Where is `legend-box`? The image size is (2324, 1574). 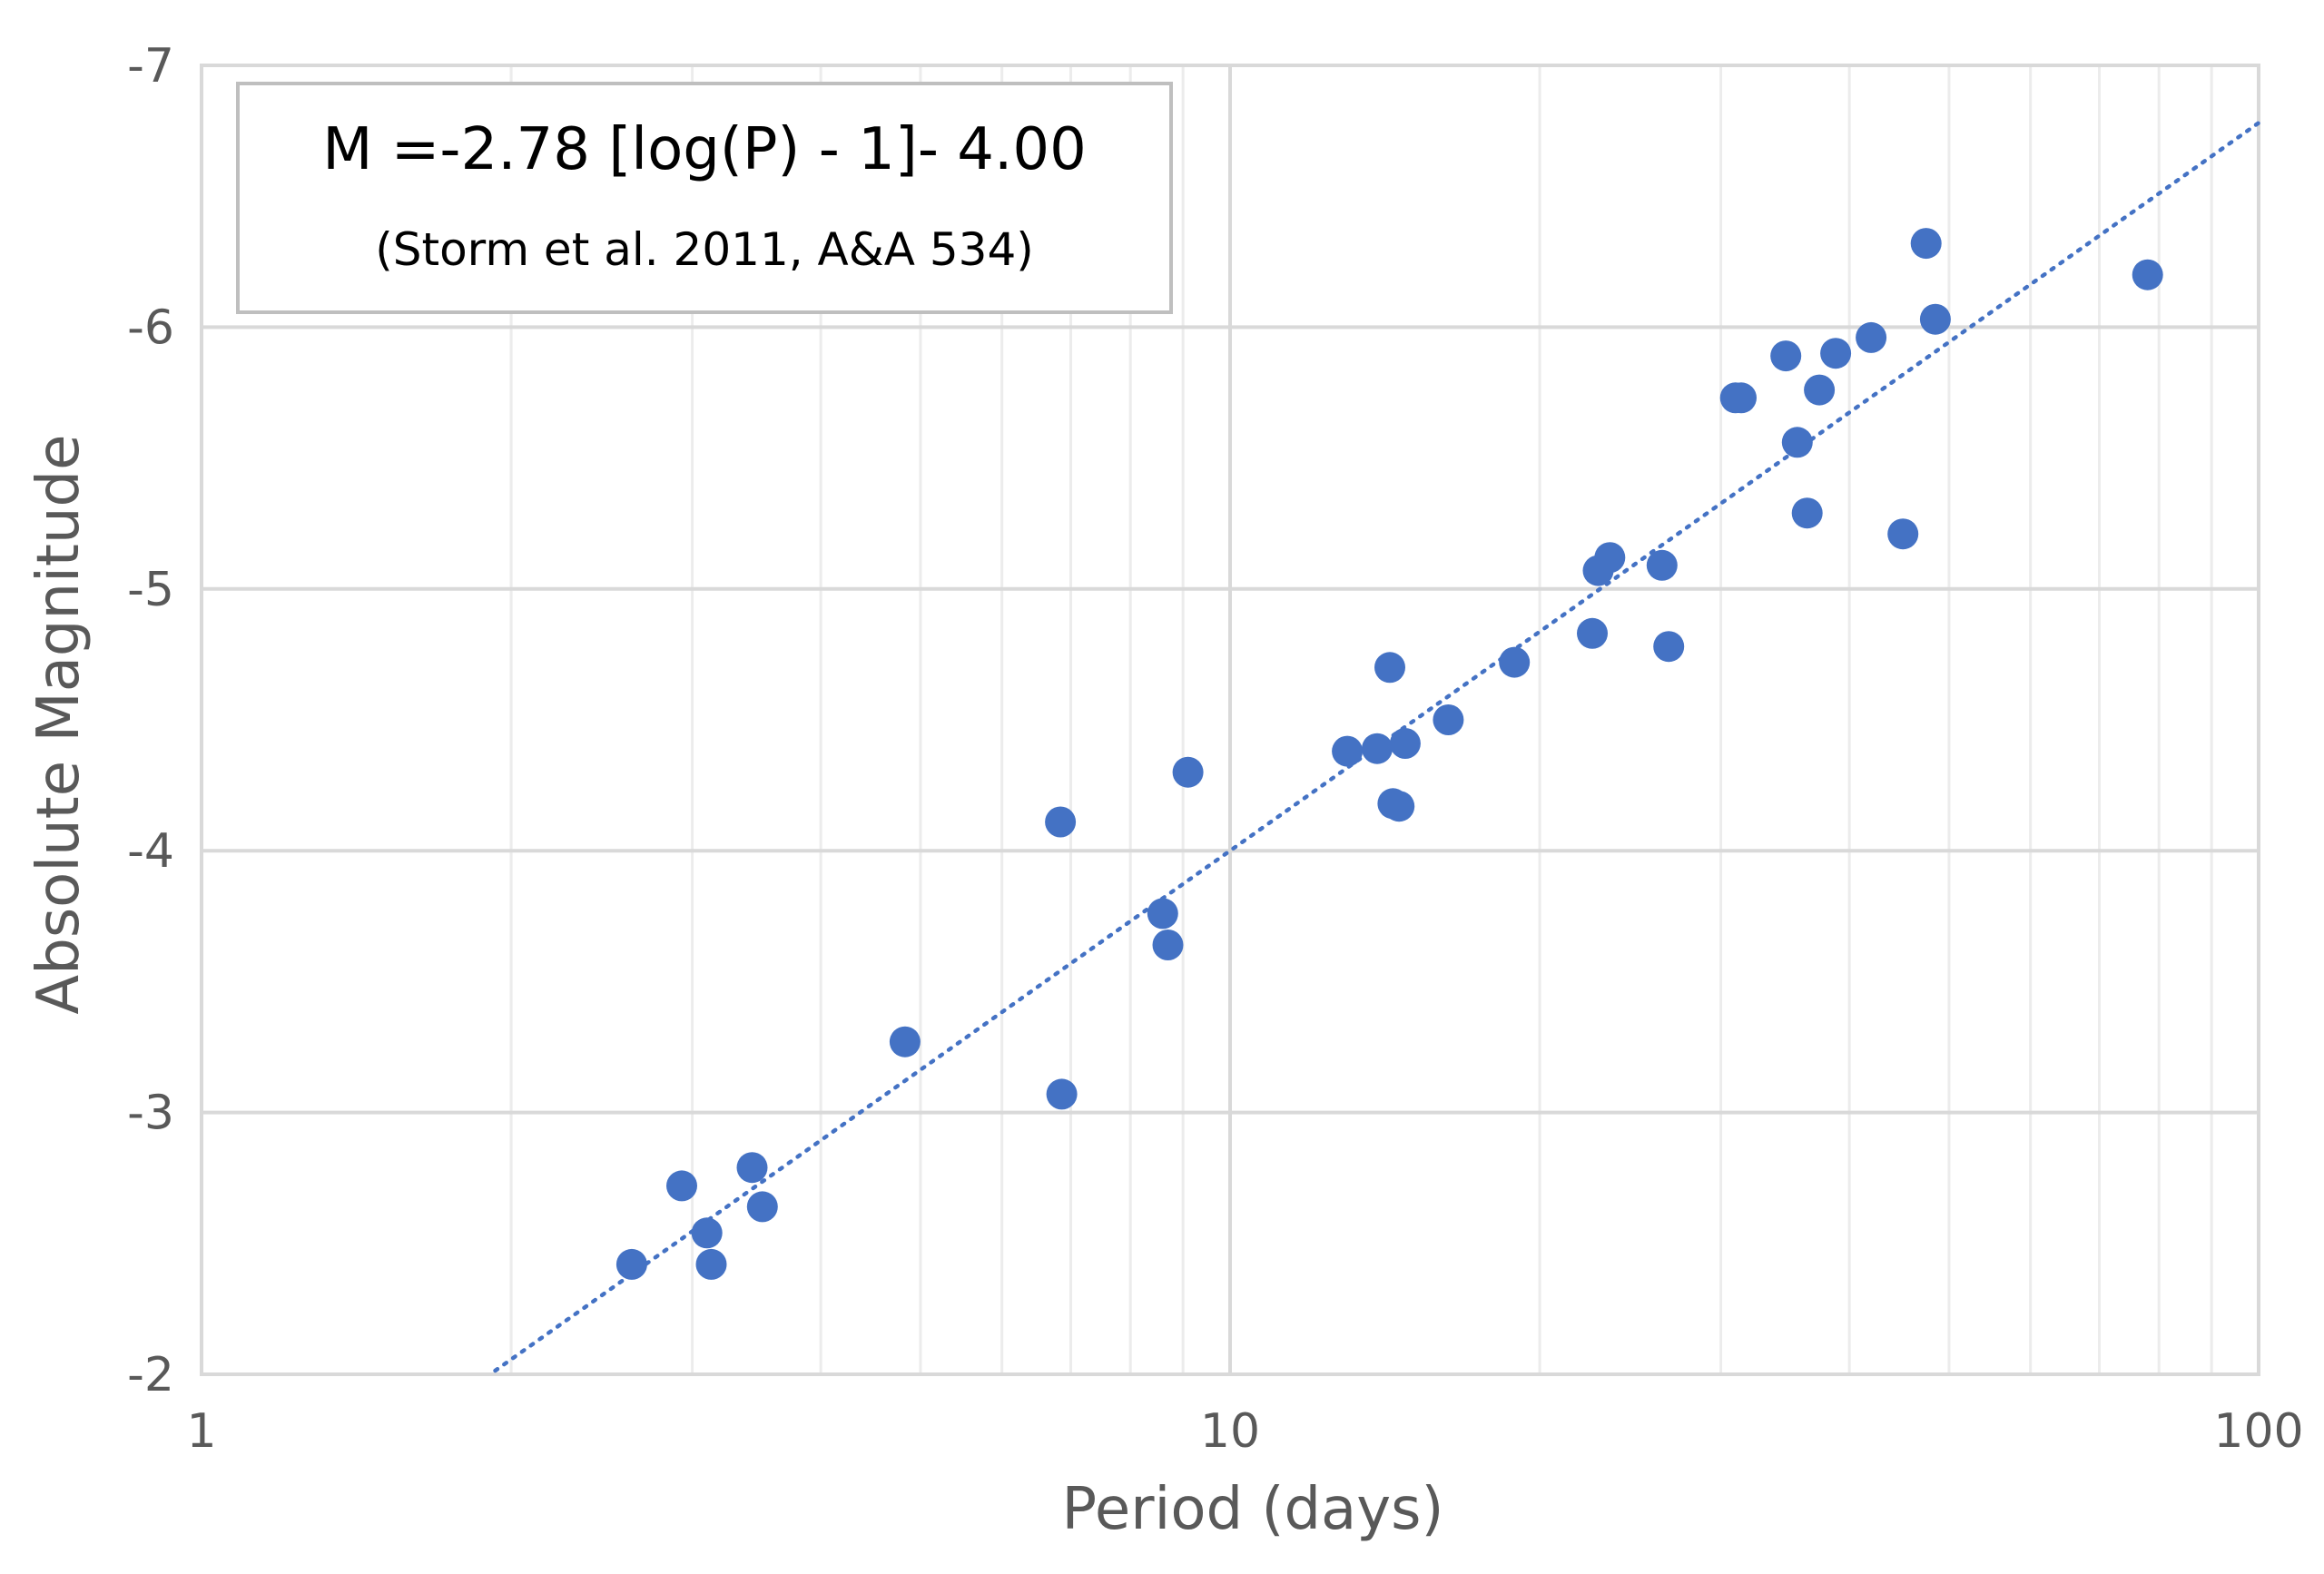 legend-box is located at coordinates (704, 198).